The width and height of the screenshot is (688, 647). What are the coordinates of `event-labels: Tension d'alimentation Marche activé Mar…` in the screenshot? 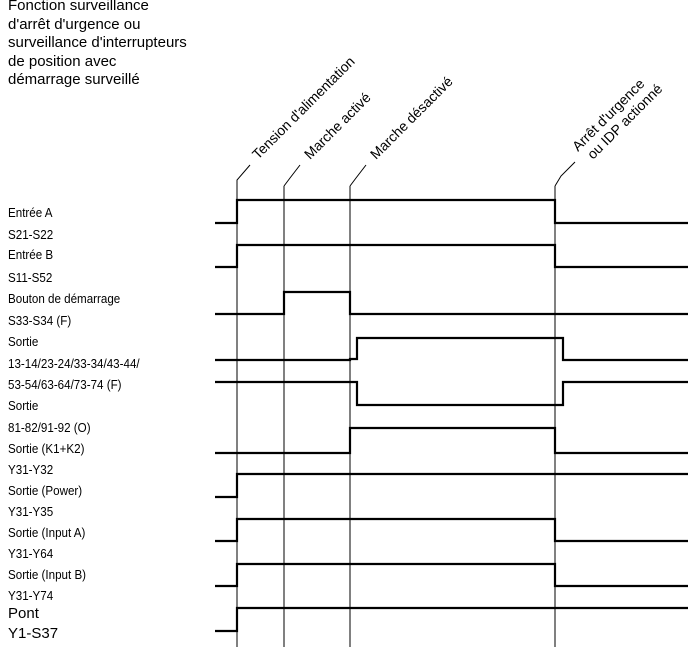 It's located at (457, 107).